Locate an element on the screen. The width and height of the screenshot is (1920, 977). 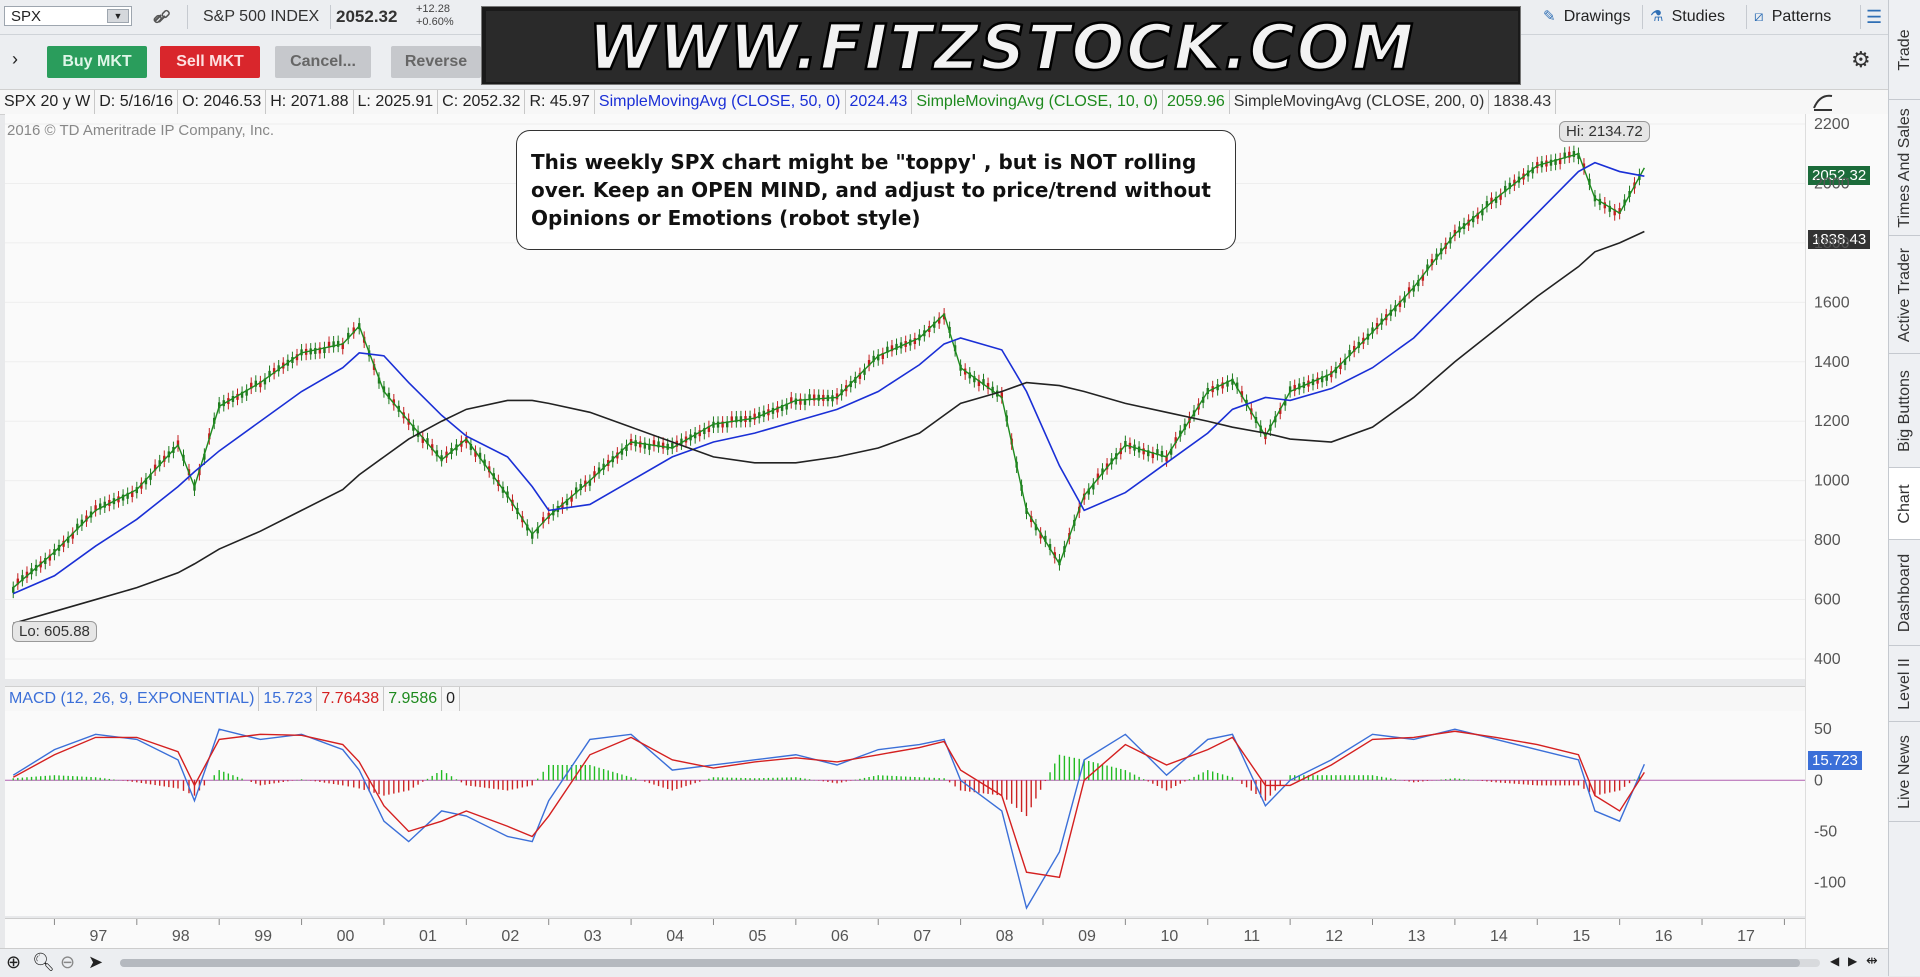
sell-mkt-button: Sell MKT is located at coordinates (210, 62).